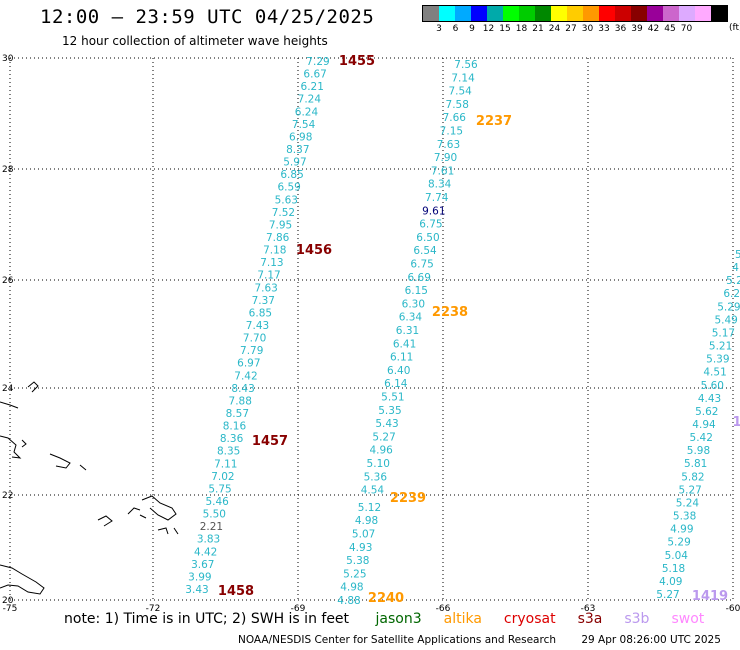 The height and width of the screenshot is (650, 740). What do you see at coordinates (89, 488) in the screenshot?
I see `coastline` at bounding box center [89, 488].